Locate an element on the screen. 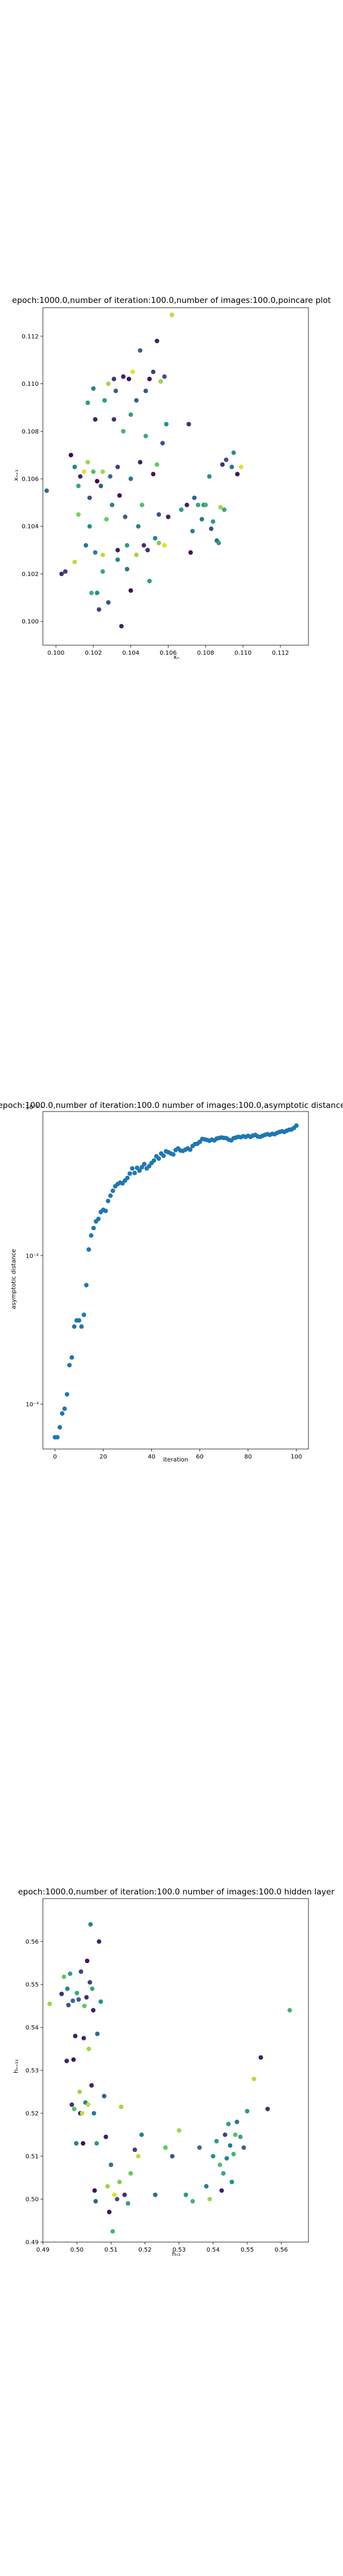 This screenshot has height=2576, width=343. x-tick-label: 0.53 is located at coordinates (179, 2250).